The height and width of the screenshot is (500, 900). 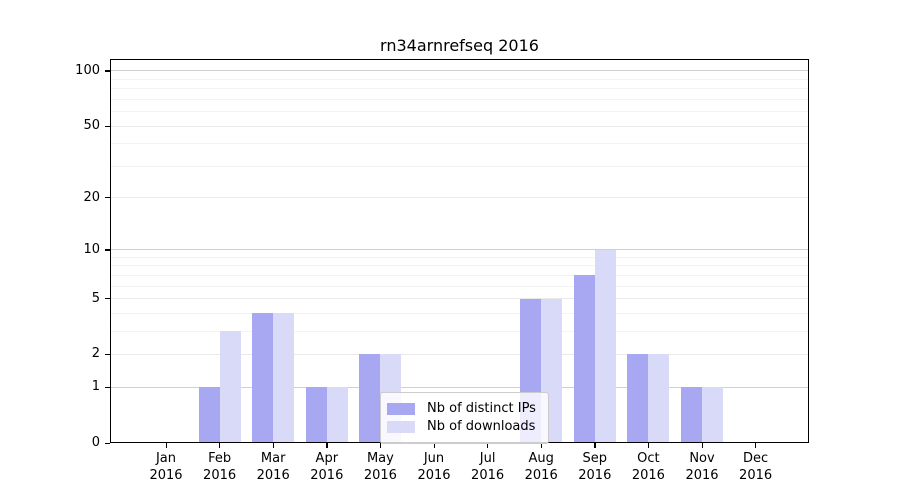 What do you see at coordinates (166, 458) in the screenshot?
I see `x-tick-month: Jan` at bounding box center [166, 458].